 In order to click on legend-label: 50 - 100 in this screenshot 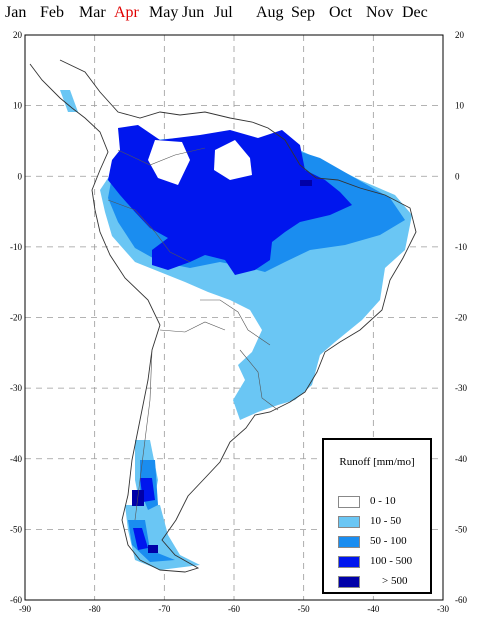, I will do `click(388, 541)`.